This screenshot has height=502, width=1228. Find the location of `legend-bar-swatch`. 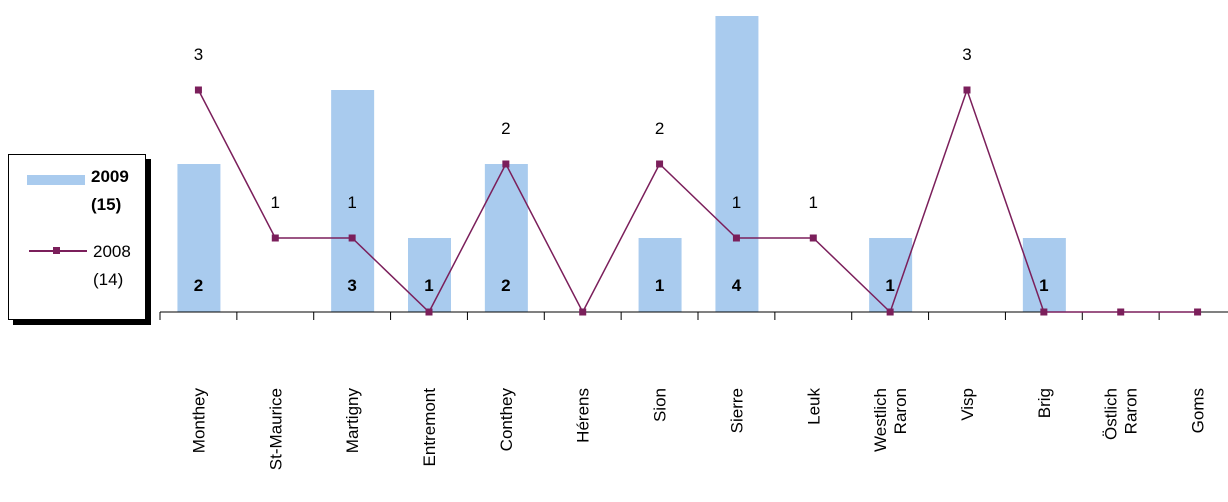

legend-bar-swatch is located at coordinates (56, 180).